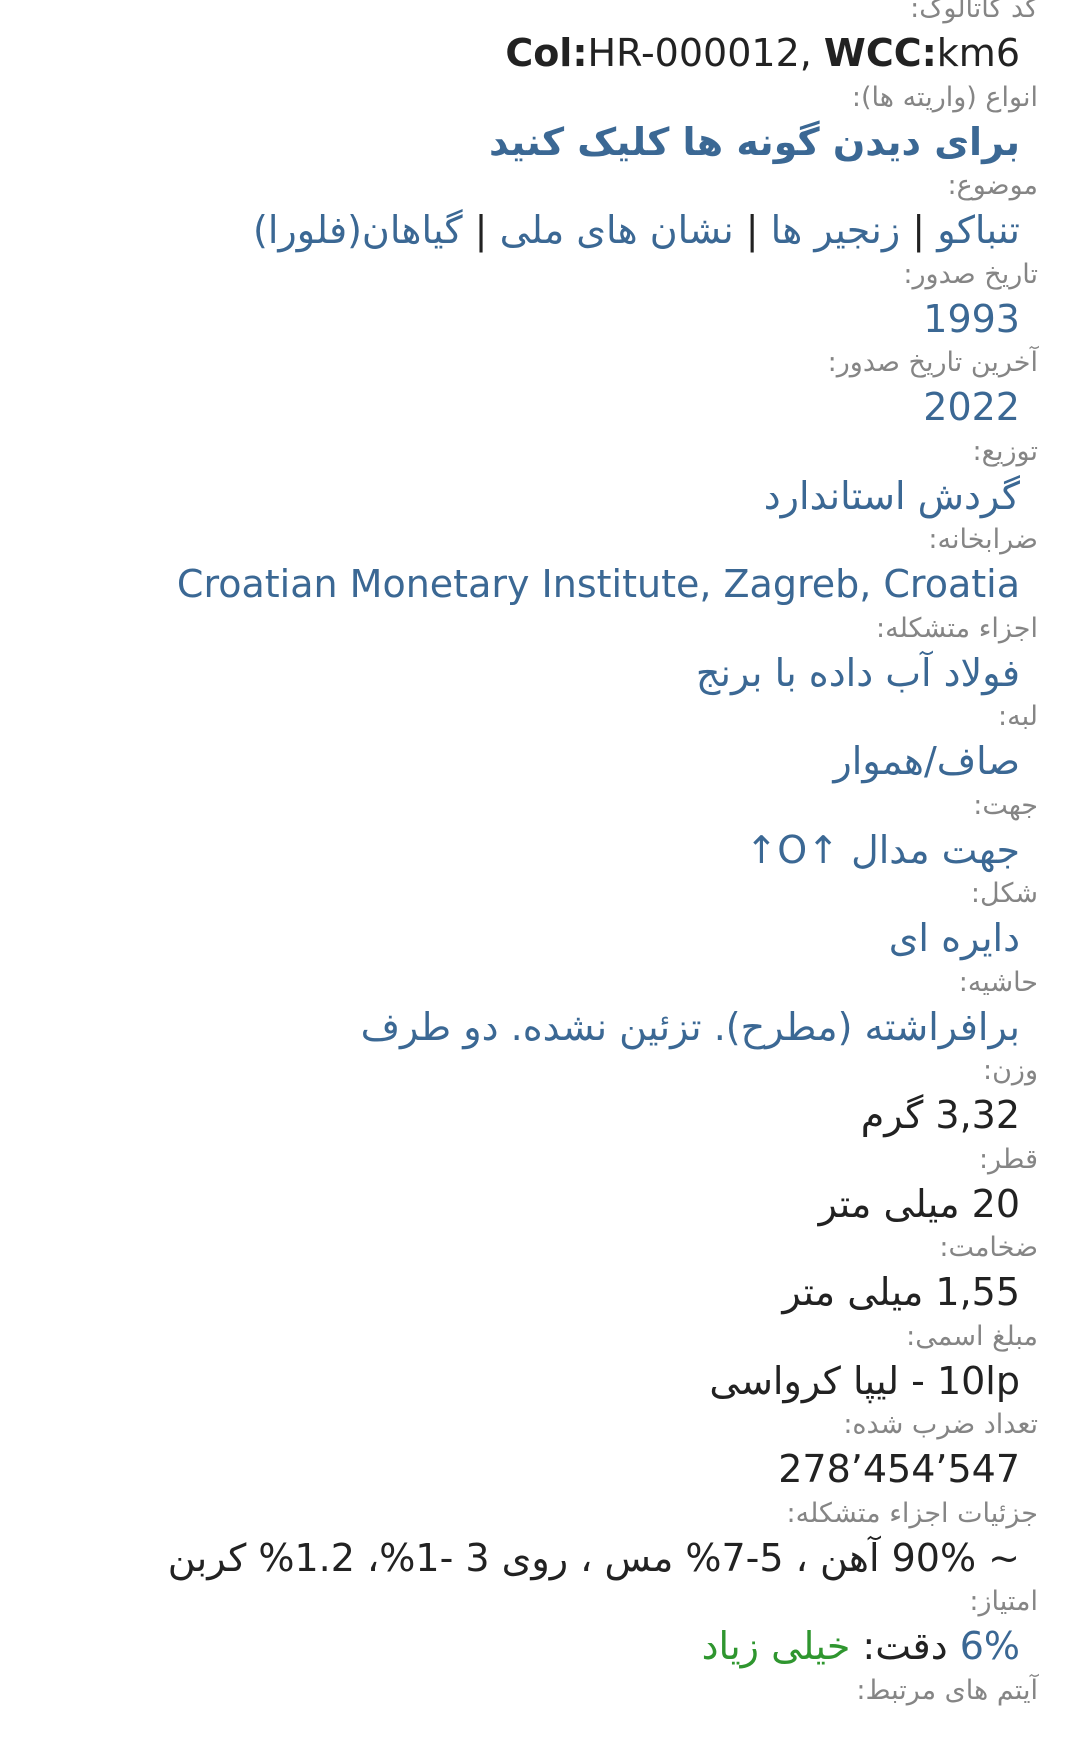  What do you see at coordinates (904, 1646) in the screenshot?
I see `precision-label: دقت:` at bounding box center [904, 1646].